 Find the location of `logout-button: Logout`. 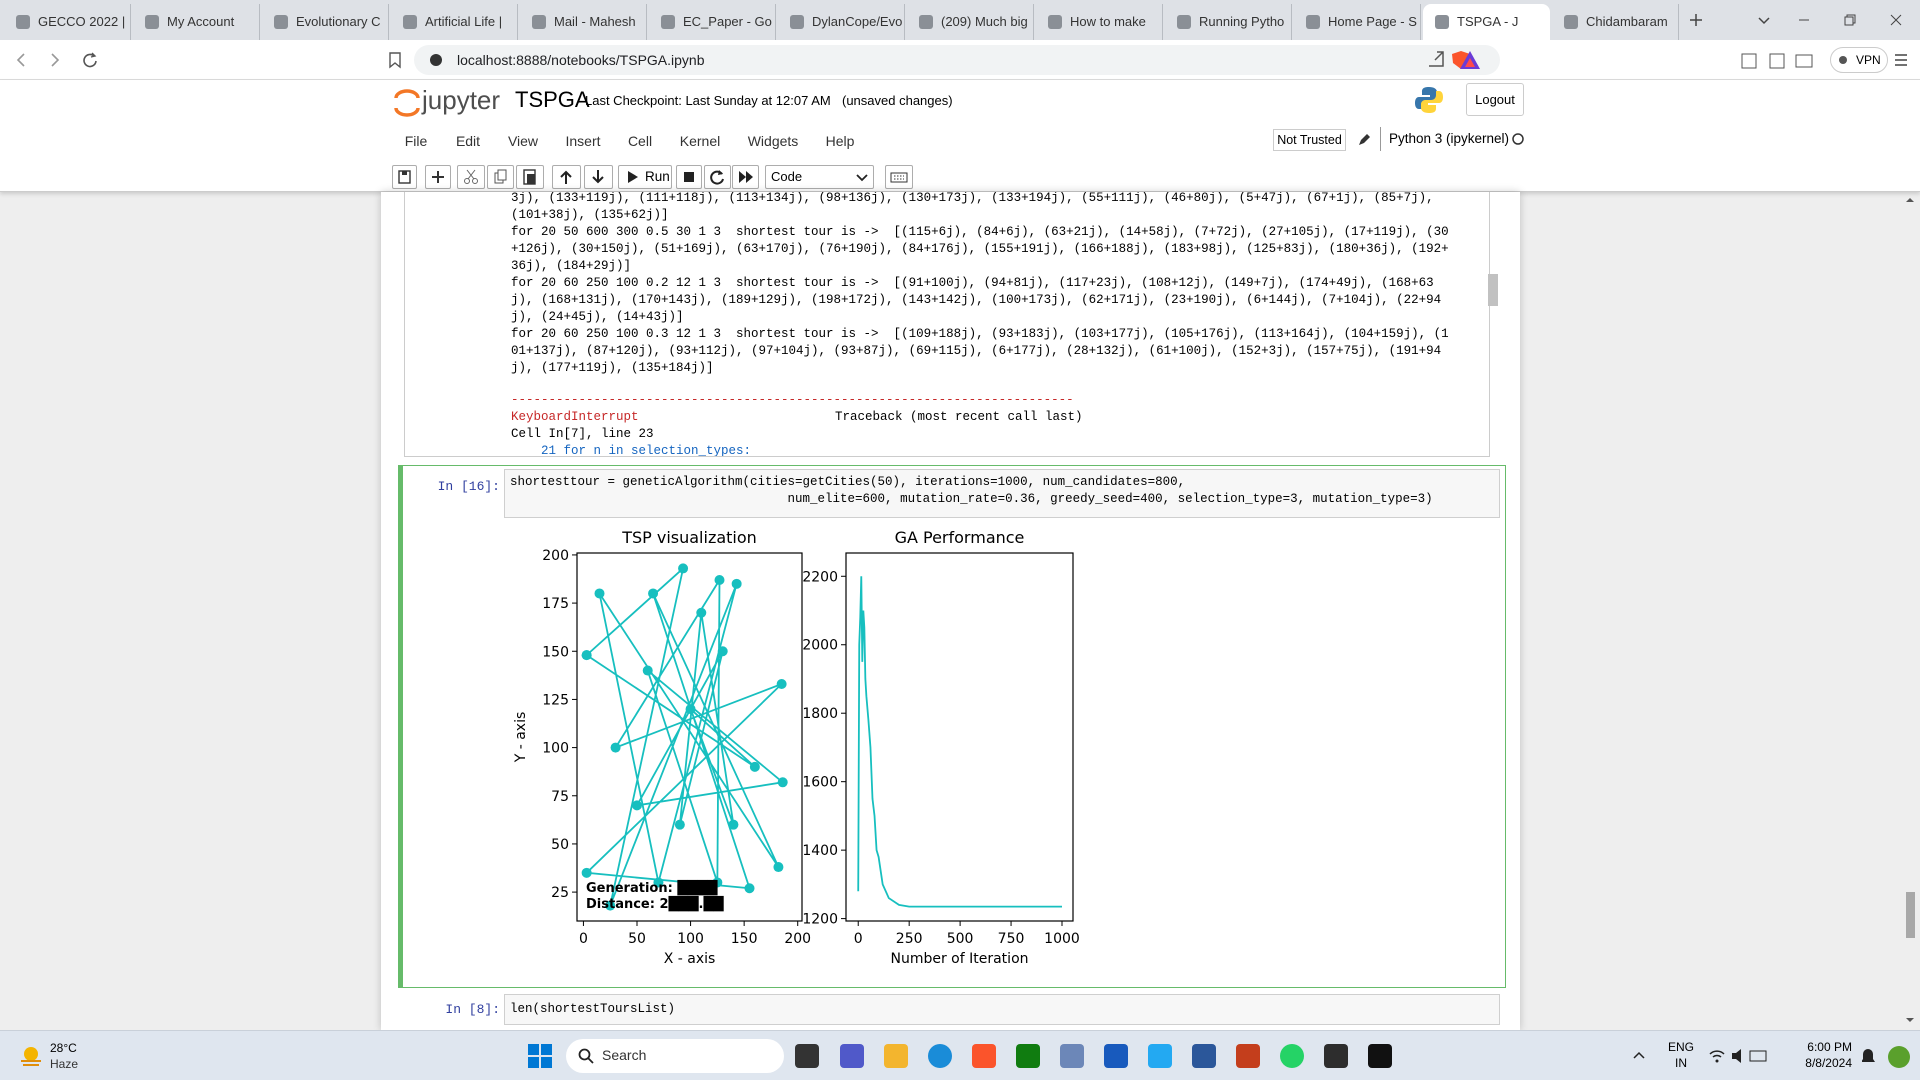

logout-button: Logout is located at coordinates (1495, 99).